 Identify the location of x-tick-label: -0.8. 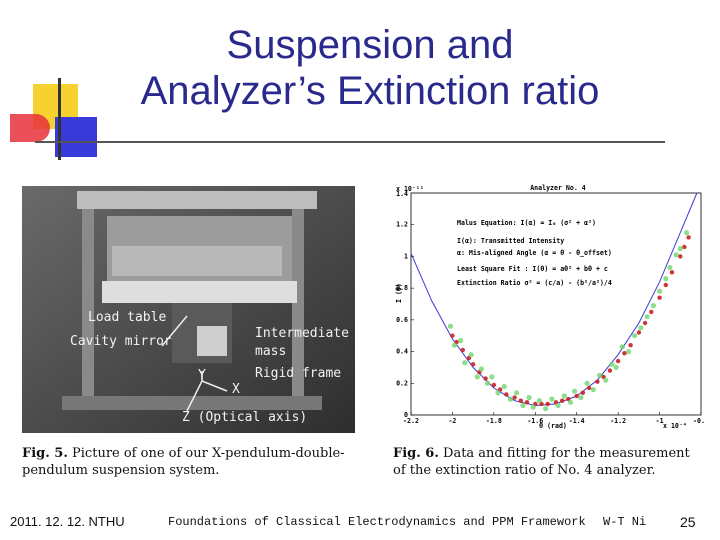
(699, 421).